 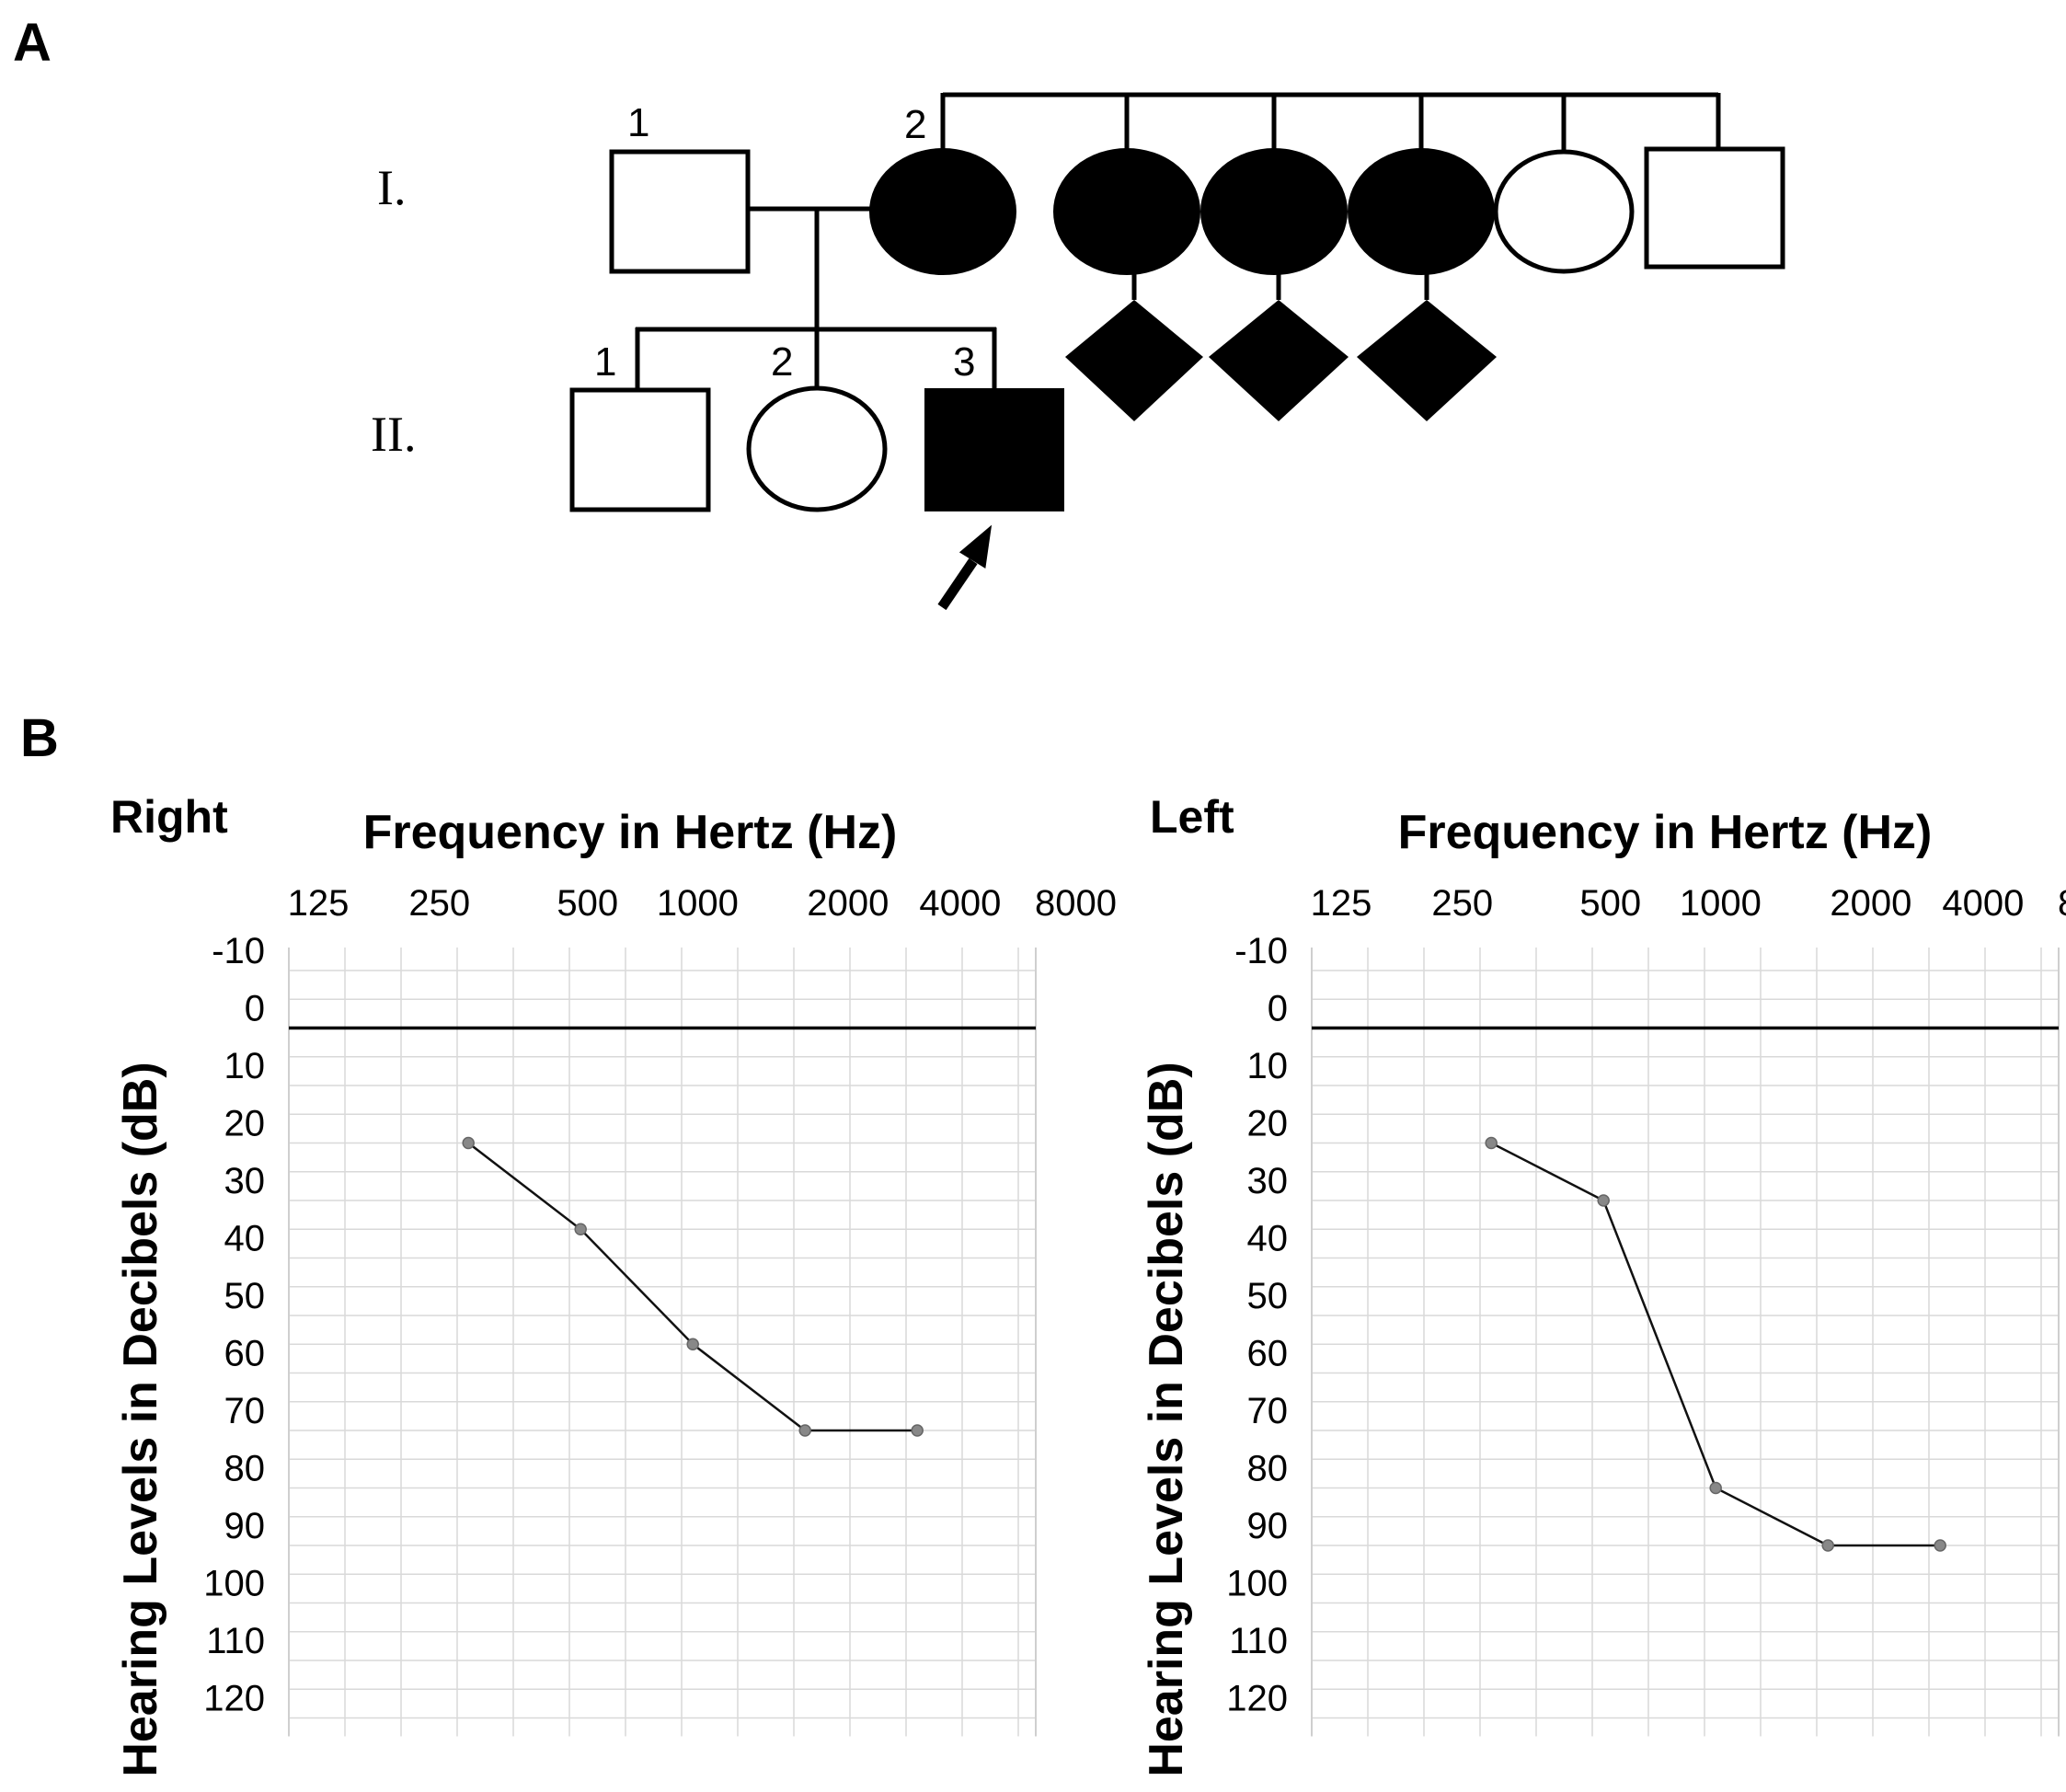 I want to click on son-unaffected-square, so click(x=640, y=449).